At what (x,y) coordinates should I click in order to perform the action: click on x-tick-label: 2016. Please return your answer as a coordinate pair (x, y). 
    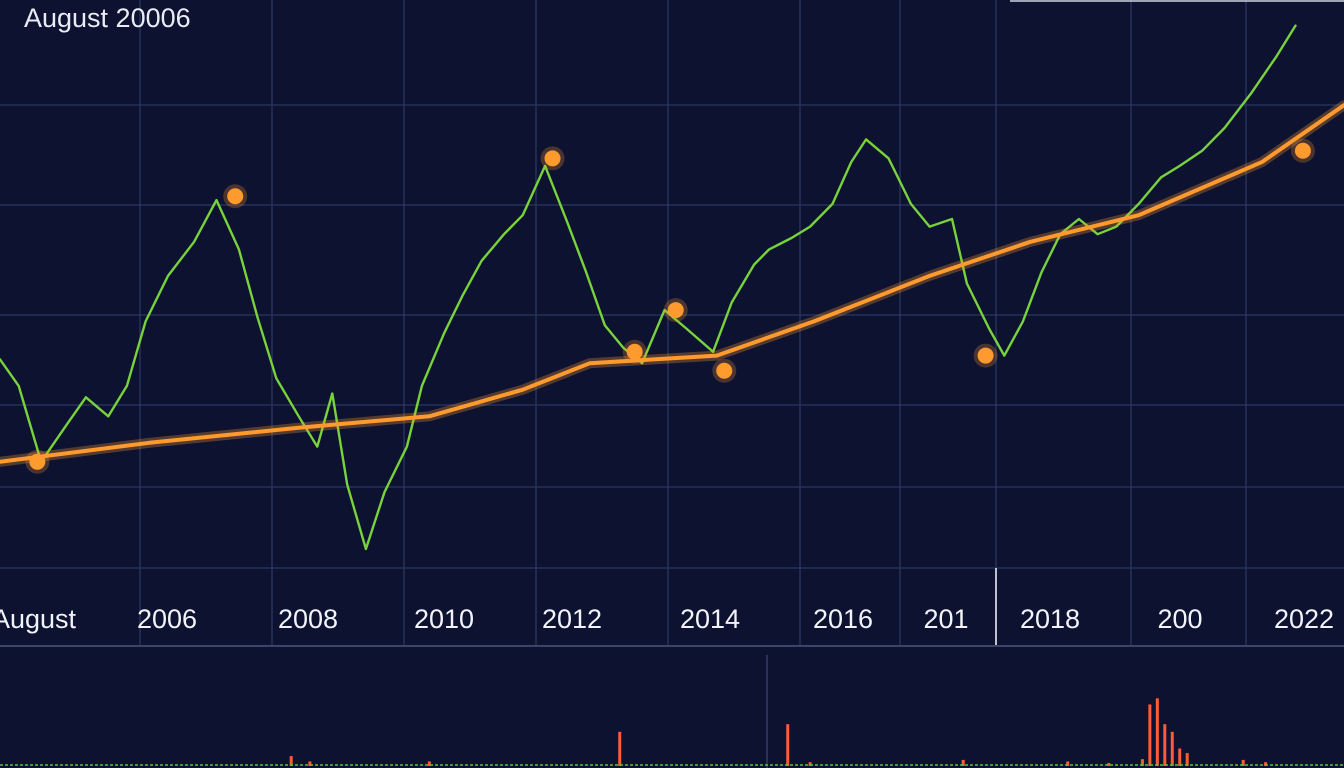
    Looking at the image, I should click on (843, 619).